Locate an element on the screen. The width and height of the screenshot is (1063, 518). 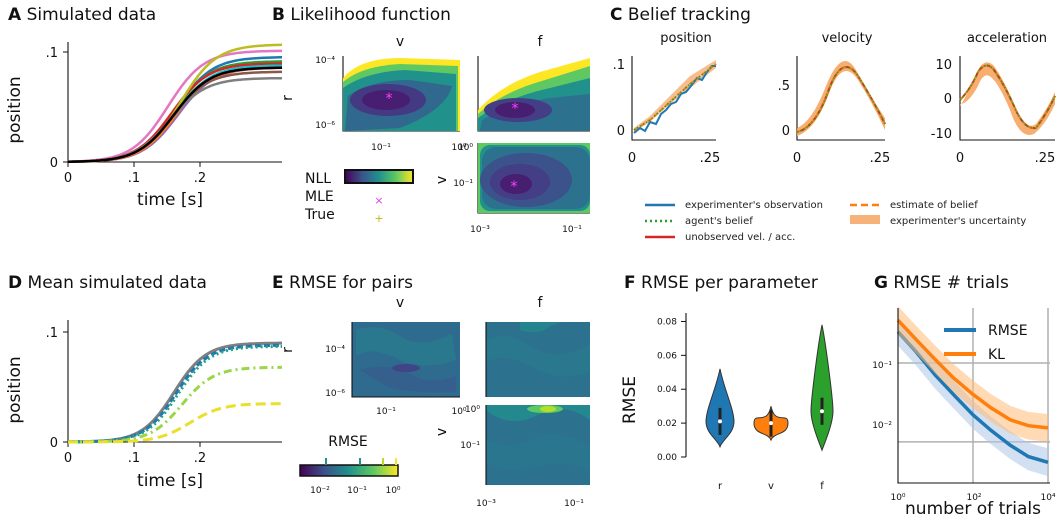
panel-e-cbar-label: RMSE is located at coordinates (348, 442).